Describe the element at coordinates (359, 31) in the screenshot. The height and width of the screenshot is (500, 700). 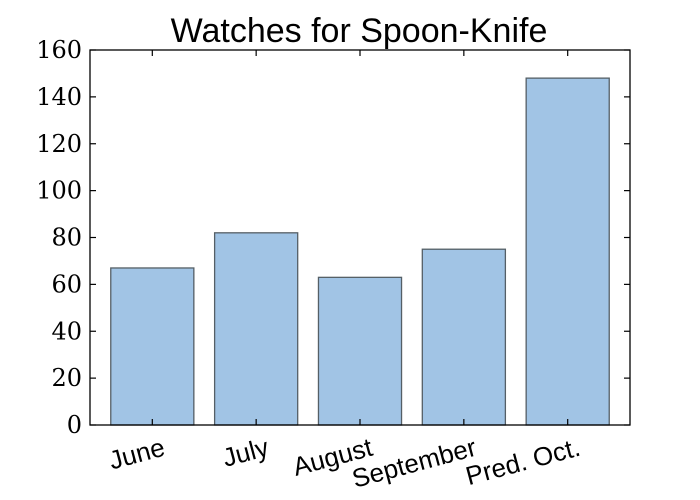
I see `chart-title: Watches for Spoon-Knife` at that location.